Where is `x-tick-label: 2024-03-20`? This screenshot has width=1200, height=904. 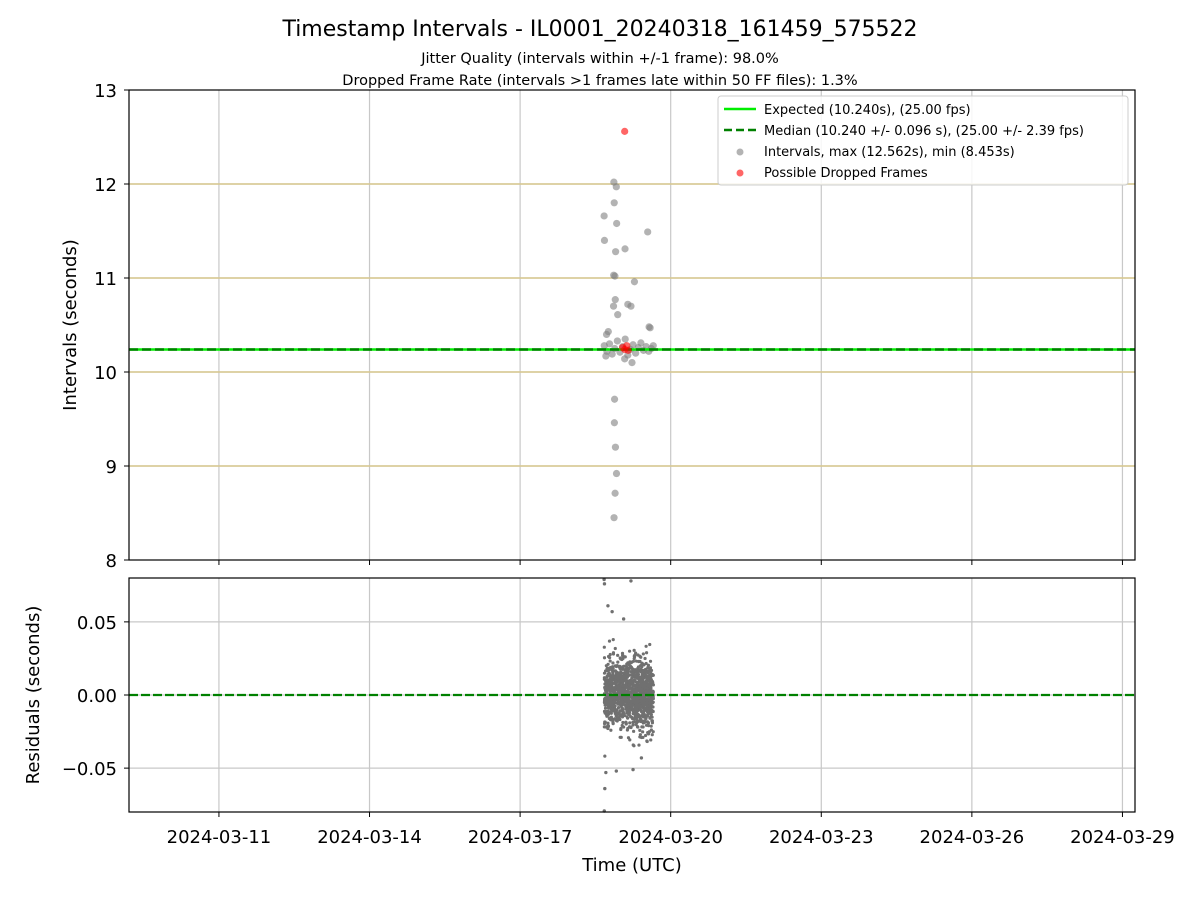
x-tick-label: 2024-03-20 is located at coordinates (670, 837).